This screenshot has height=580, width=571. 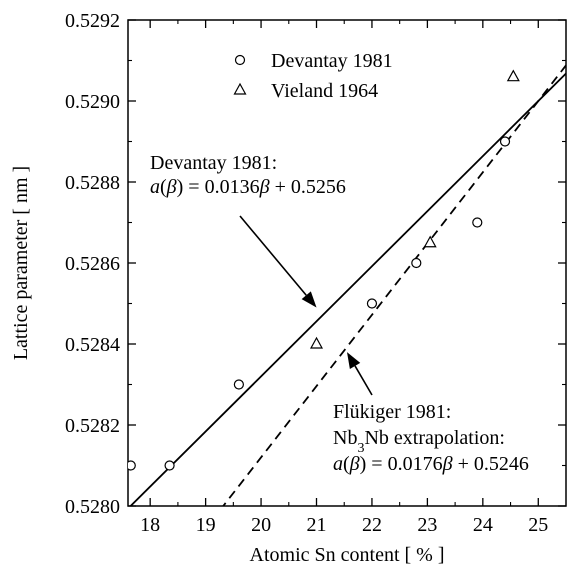 What do you see at coordinates (431, 464) in the screenshot?
I see `annotation-flukiger-line3: a(β) = 0.0176β + 0.5246` at bounding box center [431, 464].